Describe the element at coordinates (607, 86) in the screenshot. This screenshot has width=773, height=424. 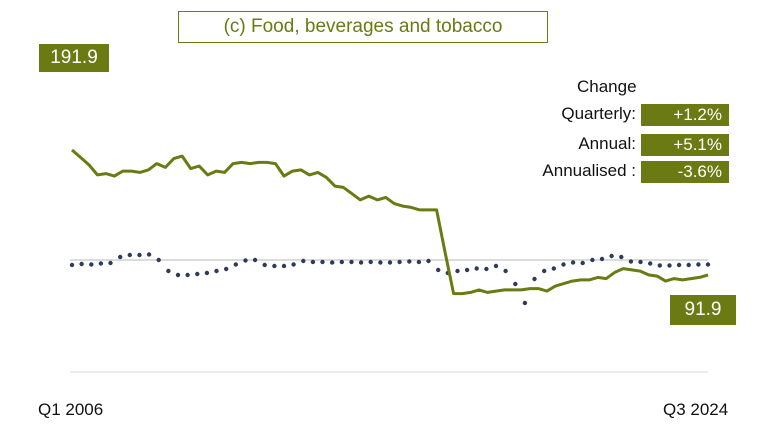
I see `change-header: Change` at that location.